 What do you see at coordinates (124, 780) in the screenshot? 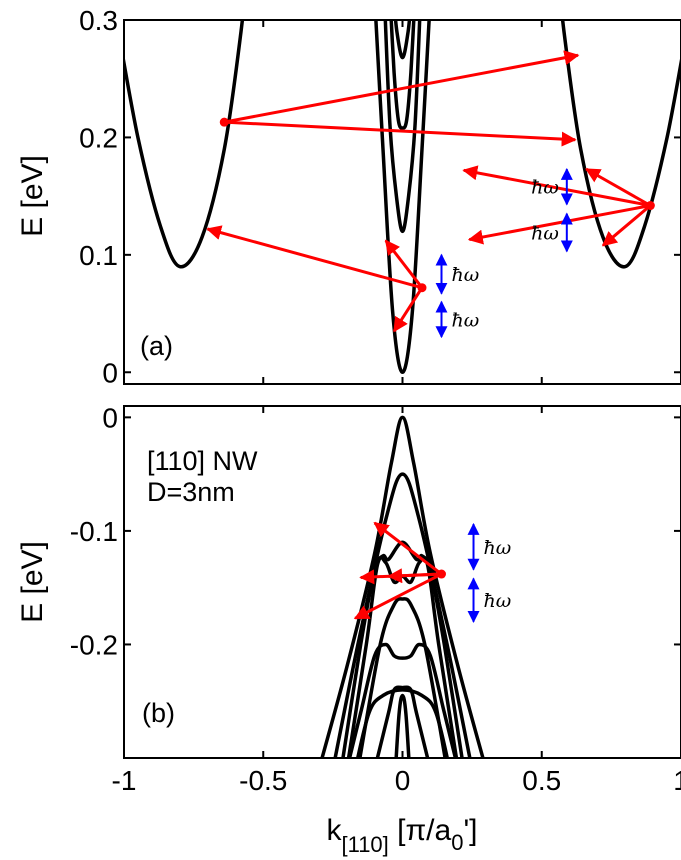
I see `x-tick-label-1: -1` at bounding box center [124, 780].